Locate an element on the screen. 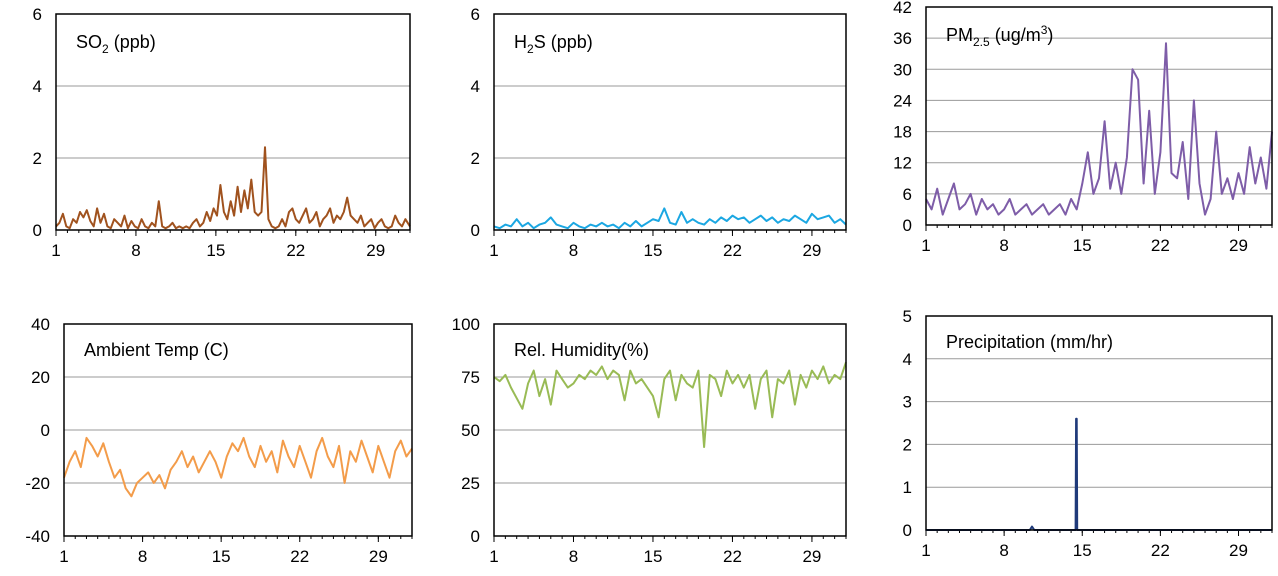  y-tick-label: -40 is located at coordinates (37, 536).